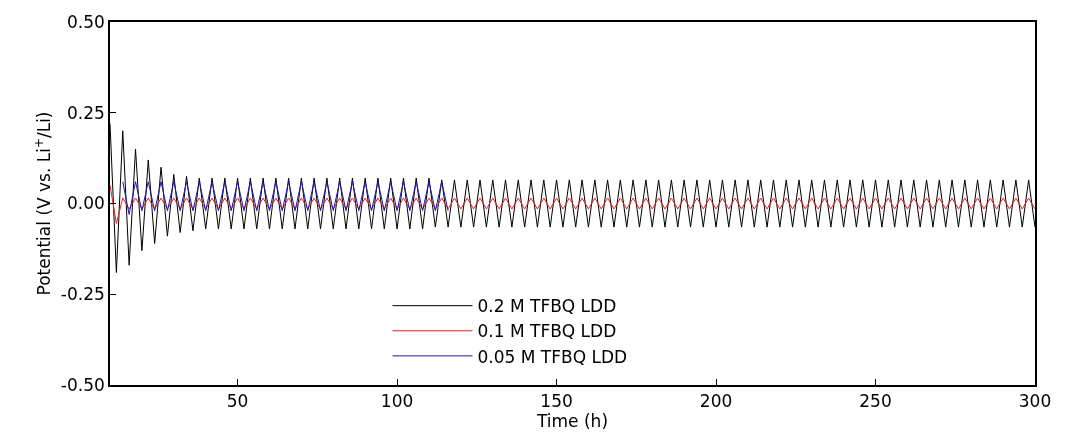 This screenshot has height=445, width=1070. What do you see at coordinates (85, 112) in the screenshot?
I see `y-tick-label: 0.25` at bounding box center [85, 112].